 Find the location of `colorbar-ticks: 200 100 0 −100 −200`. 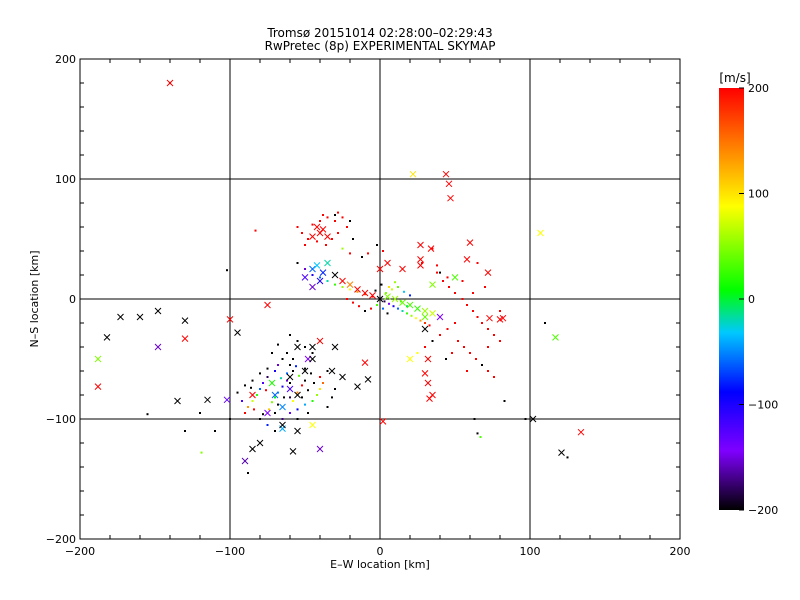

colorbar-ticks: 200 100 0 −100 −200 is located at coordinates (758, 299).